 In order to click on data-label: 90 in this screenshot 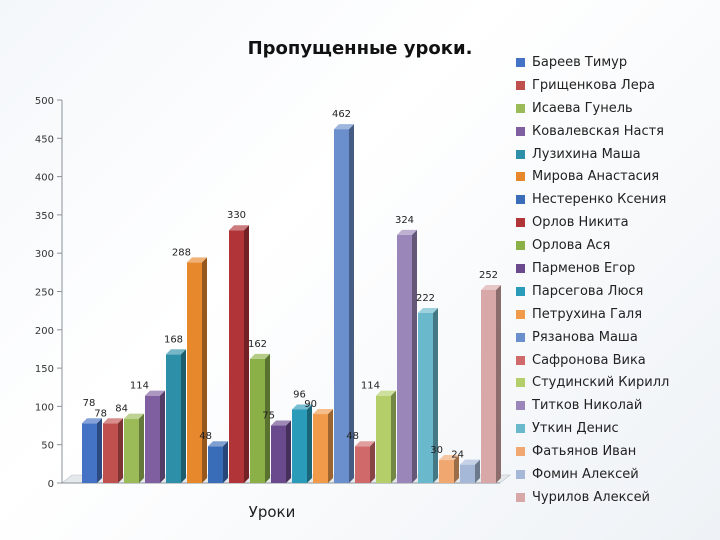, I will do `click(310, 404)`.